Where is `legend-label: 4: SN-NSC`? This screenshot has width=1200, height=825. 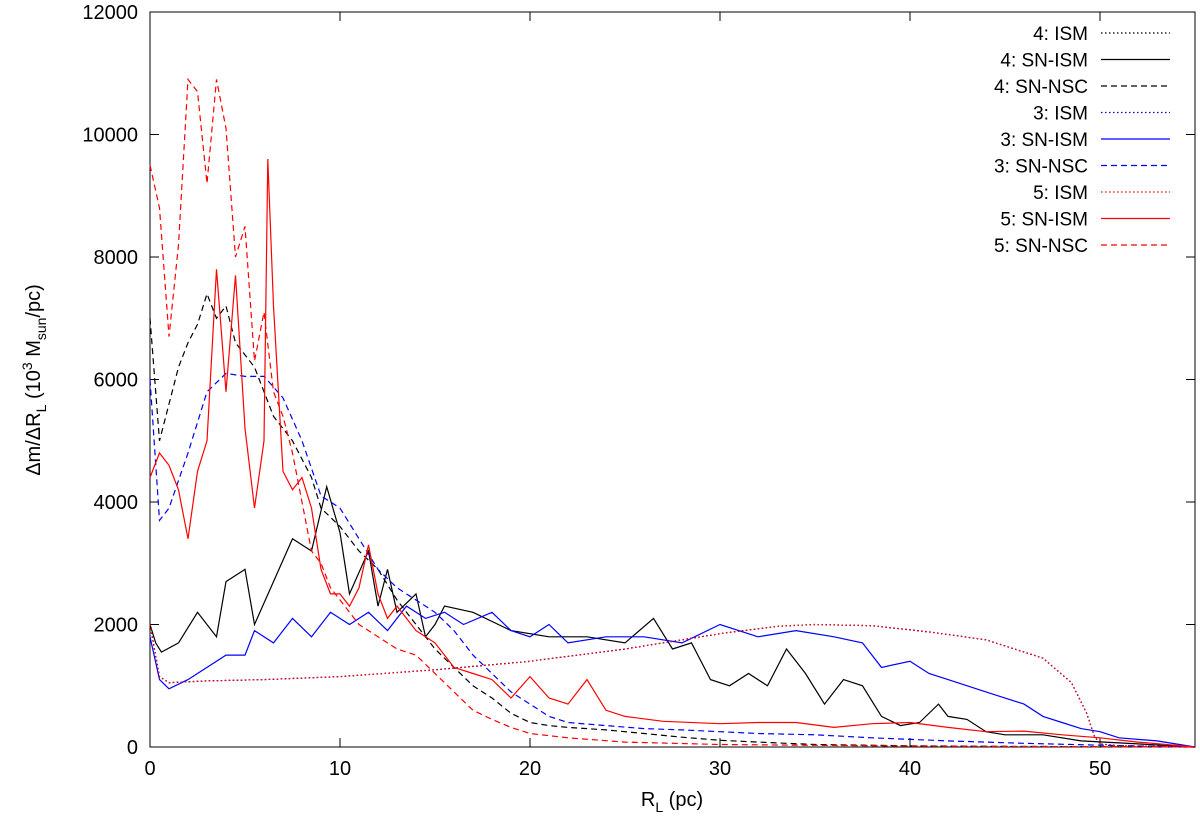
legend-label: 4: SN-NSC is located at coordinates (1041, 87).